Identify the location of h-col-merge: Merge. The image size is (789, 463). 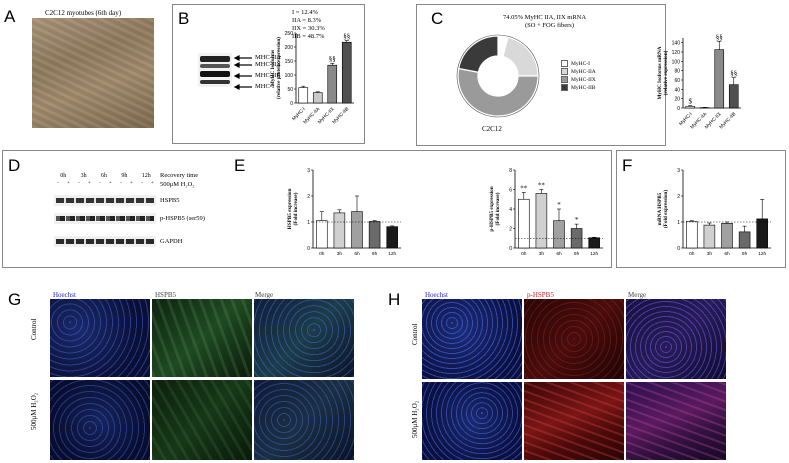
(637, 295).